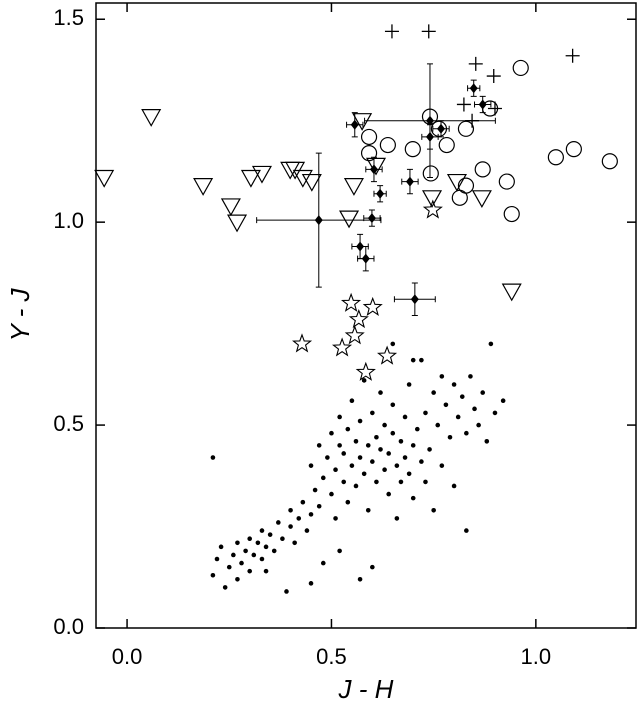  What do you see at coordinates (68, 626) in the screenshot?
I see `y-tick-label: 0.0` at bounding box center [68, 626].